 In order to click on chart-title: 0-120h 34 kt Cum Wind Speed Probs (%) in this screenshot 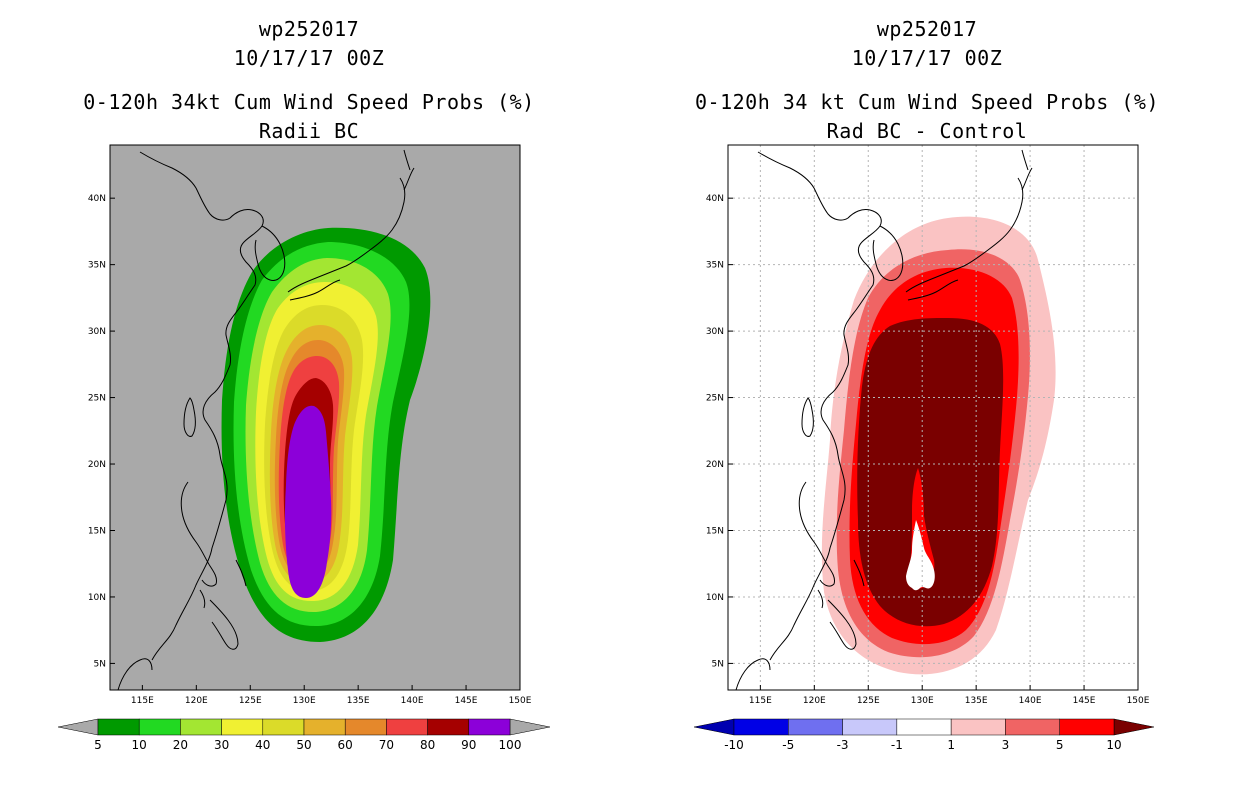, I will do `click(927, 102)`.